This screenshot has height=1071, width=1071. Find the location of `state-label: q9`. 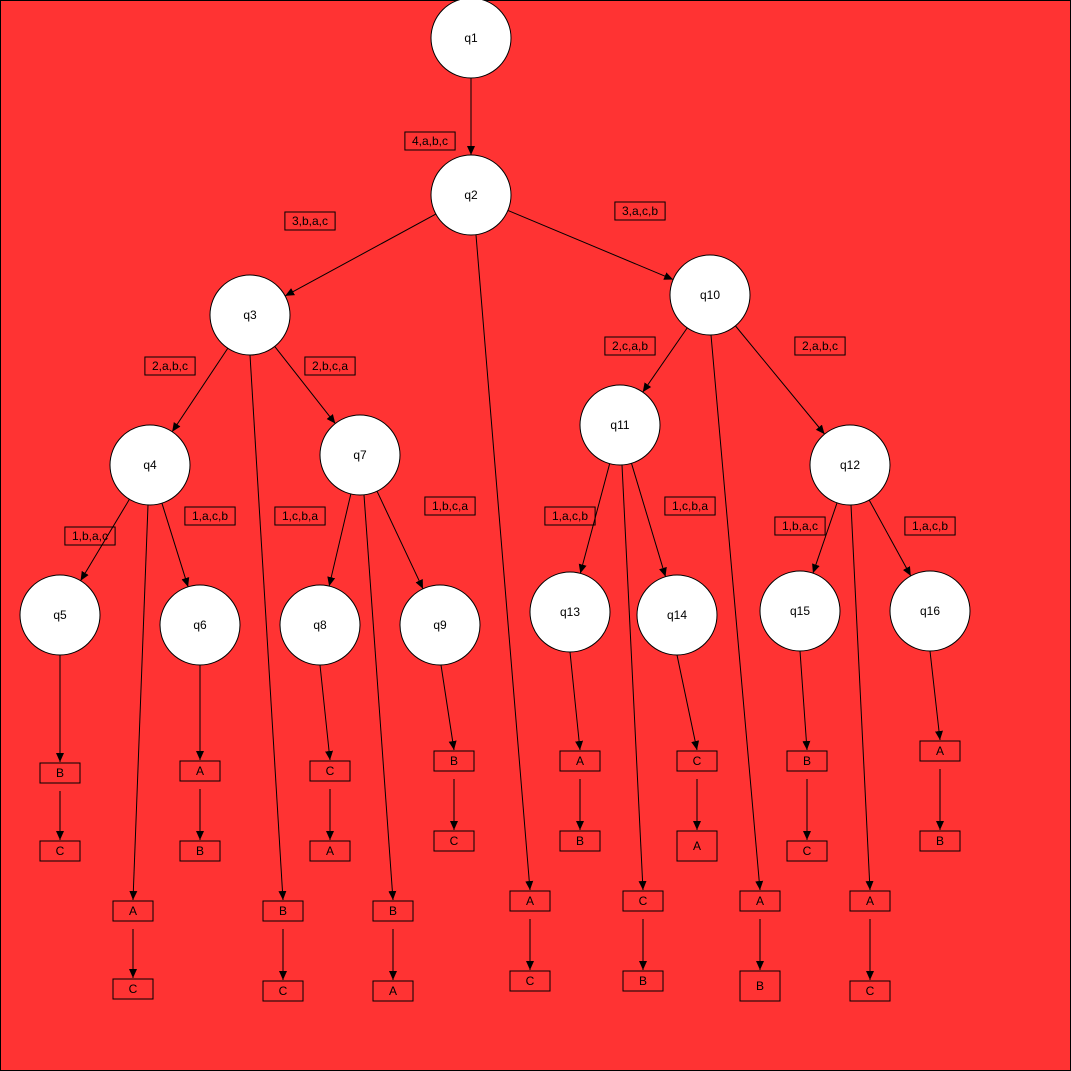

state-label: q9 is located at coordinates (440, 625).